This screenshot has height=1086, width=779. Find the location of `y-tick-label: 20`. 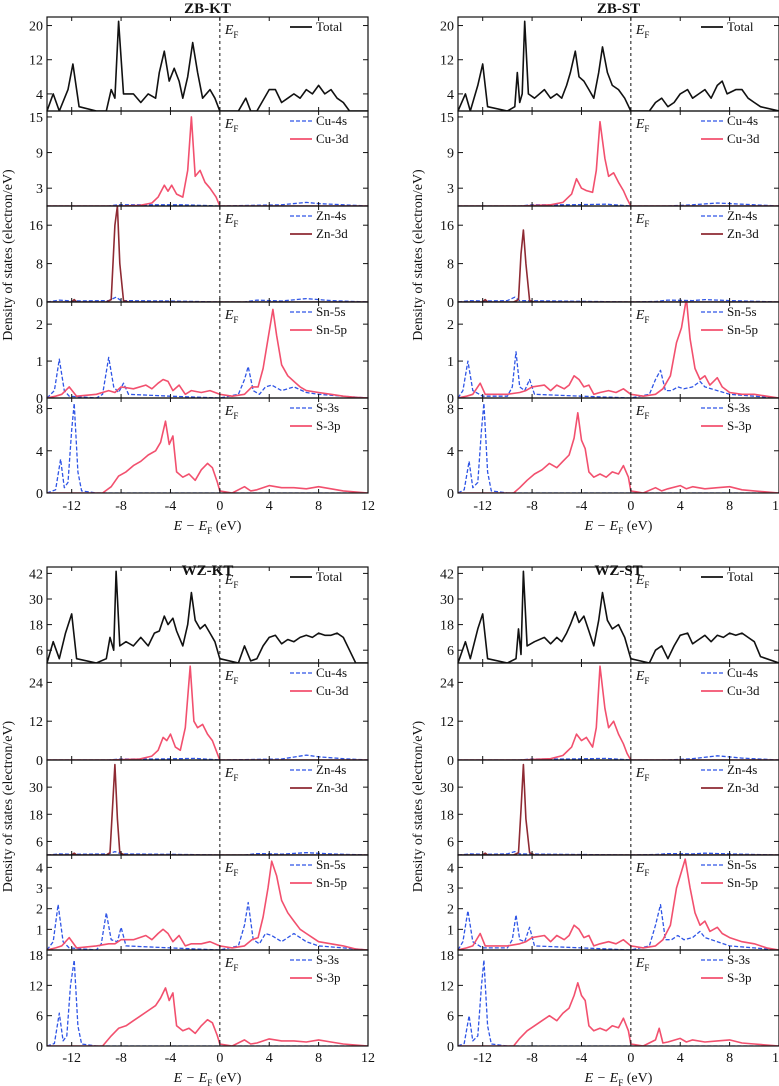

y-tick-label: 20 is located at coordinates (447, 27).